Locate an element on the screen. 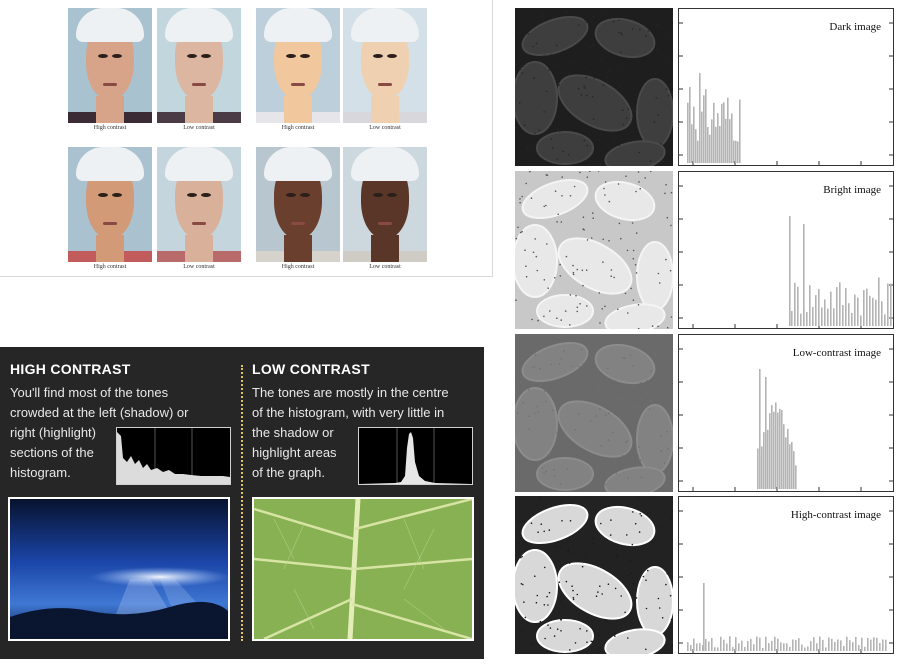 The image size is (909, 671). high-contrast-line-5: histogram. is located at coordinates (40, 472).